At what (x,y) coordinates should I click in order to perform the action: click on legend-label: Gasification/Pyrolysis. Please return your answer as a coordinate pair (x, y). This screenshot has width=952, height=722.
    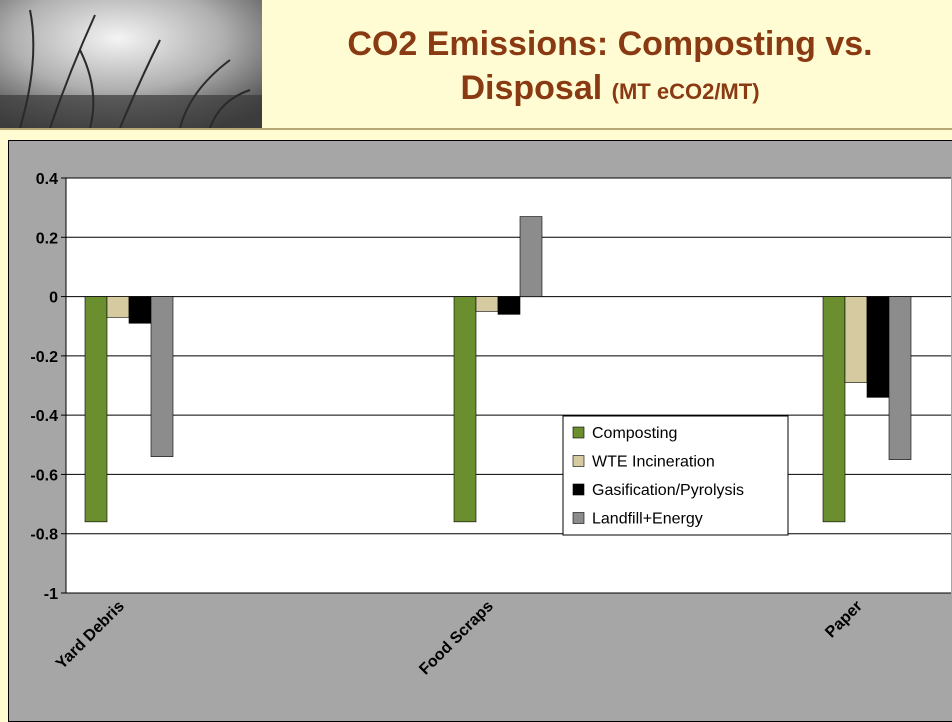
    Looking at the image, I should click on (668, 490).